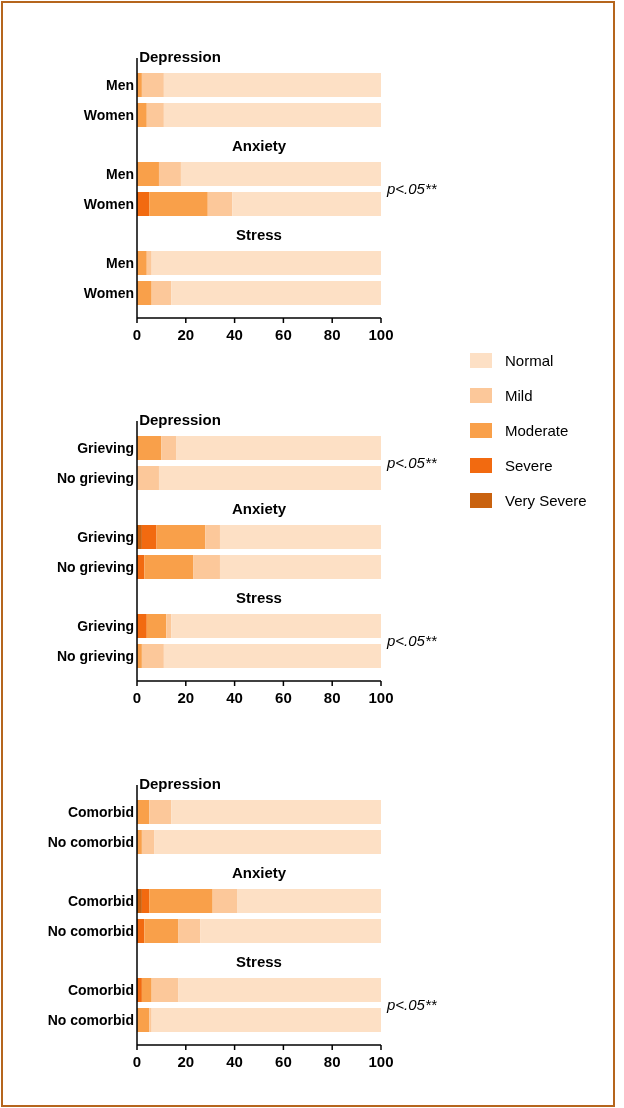  I want to click on legend-label: Severe, so click(529, 465).